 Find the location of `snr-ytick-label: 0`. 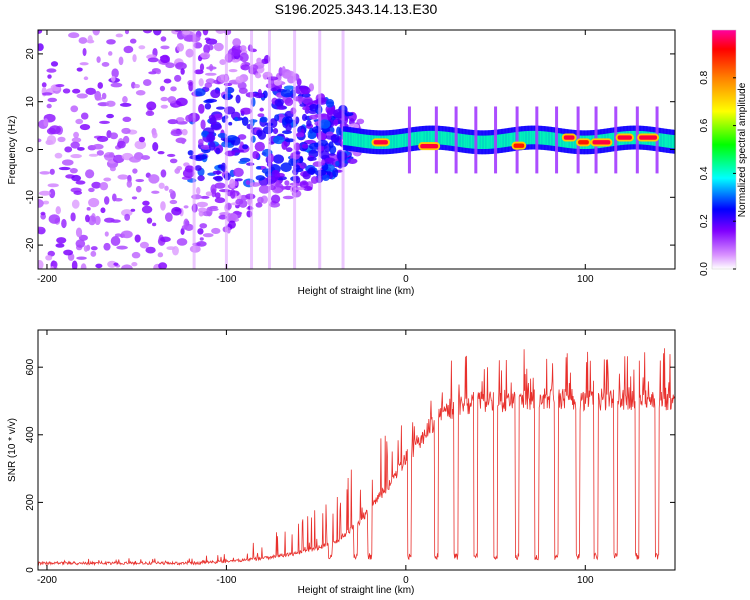

snr-ytick-label: 0 is located at coordinates (30, 570).